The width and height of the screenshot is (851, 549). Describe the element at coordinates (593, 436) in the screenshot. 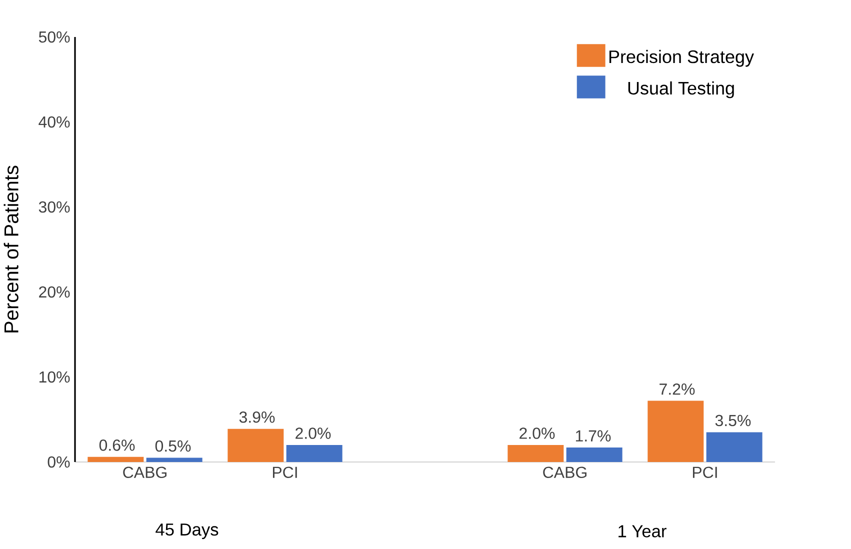

I see `data-label: 1.7%` at that location.